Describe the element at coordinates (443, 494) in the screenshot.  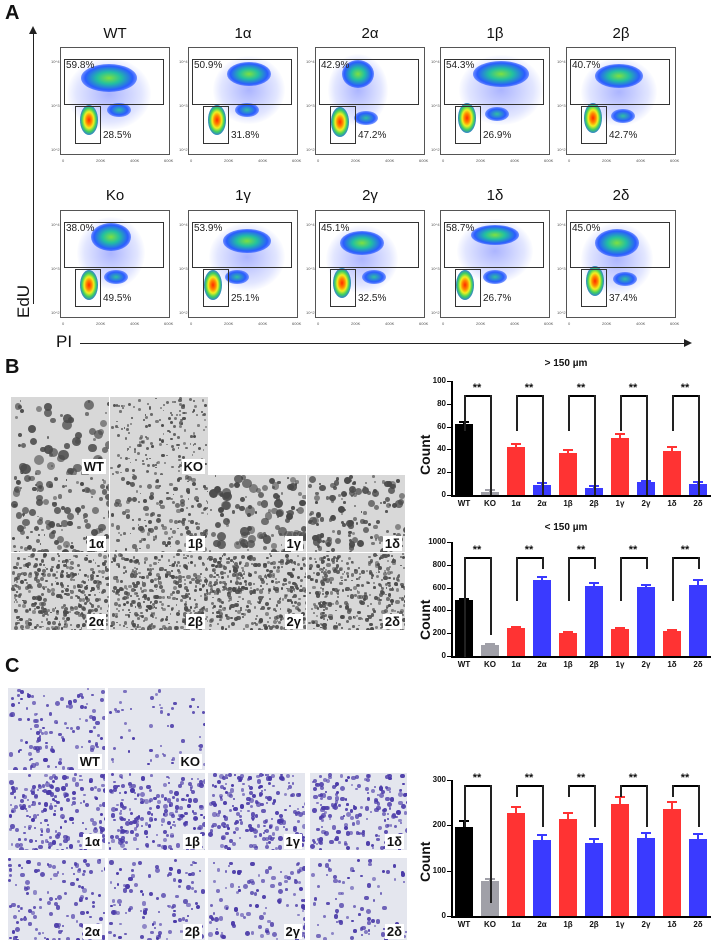
I see `y-tick-label: 0` at that location.